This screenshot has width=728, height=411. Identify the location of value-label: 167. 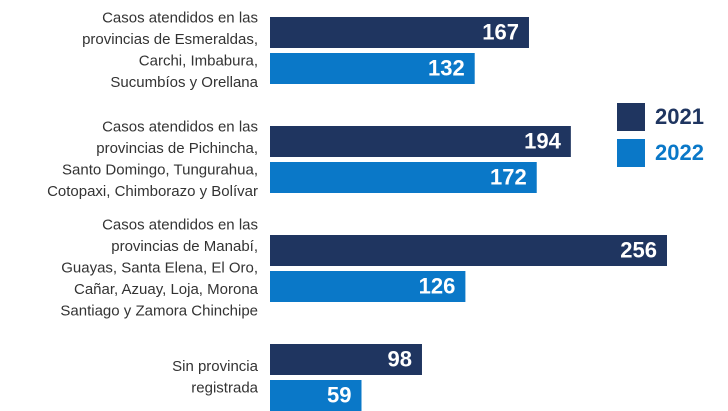
(500, 31).